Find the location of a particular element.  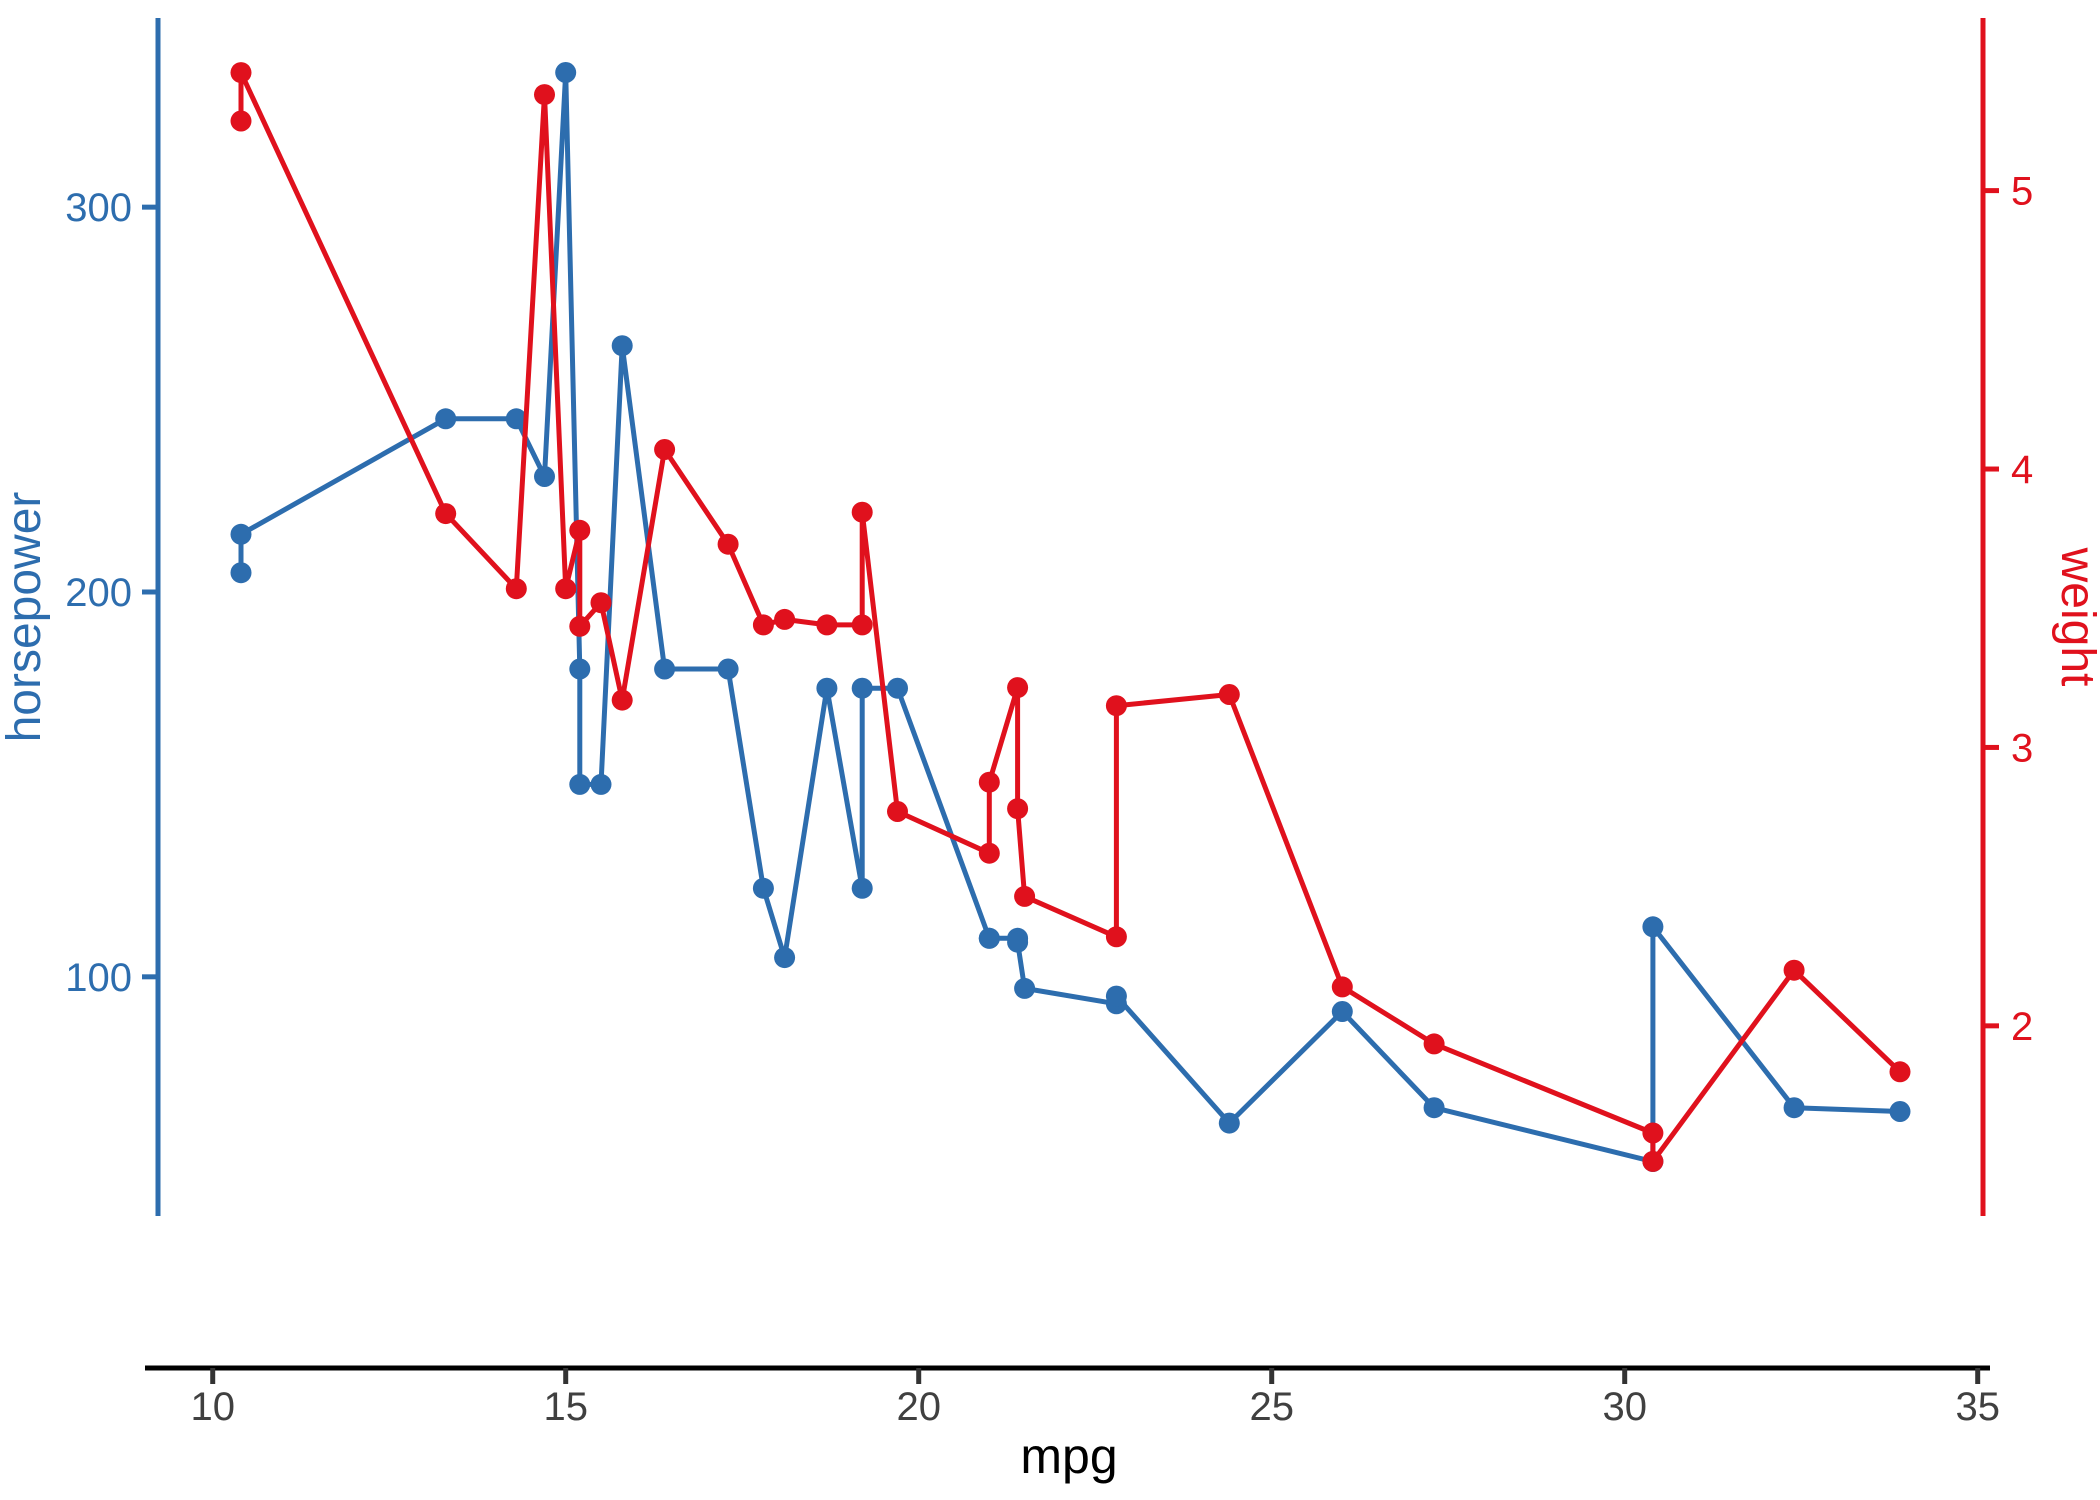

right-y-axis-weight: 2 3 4 5 is located at coordinates (2006, 617).